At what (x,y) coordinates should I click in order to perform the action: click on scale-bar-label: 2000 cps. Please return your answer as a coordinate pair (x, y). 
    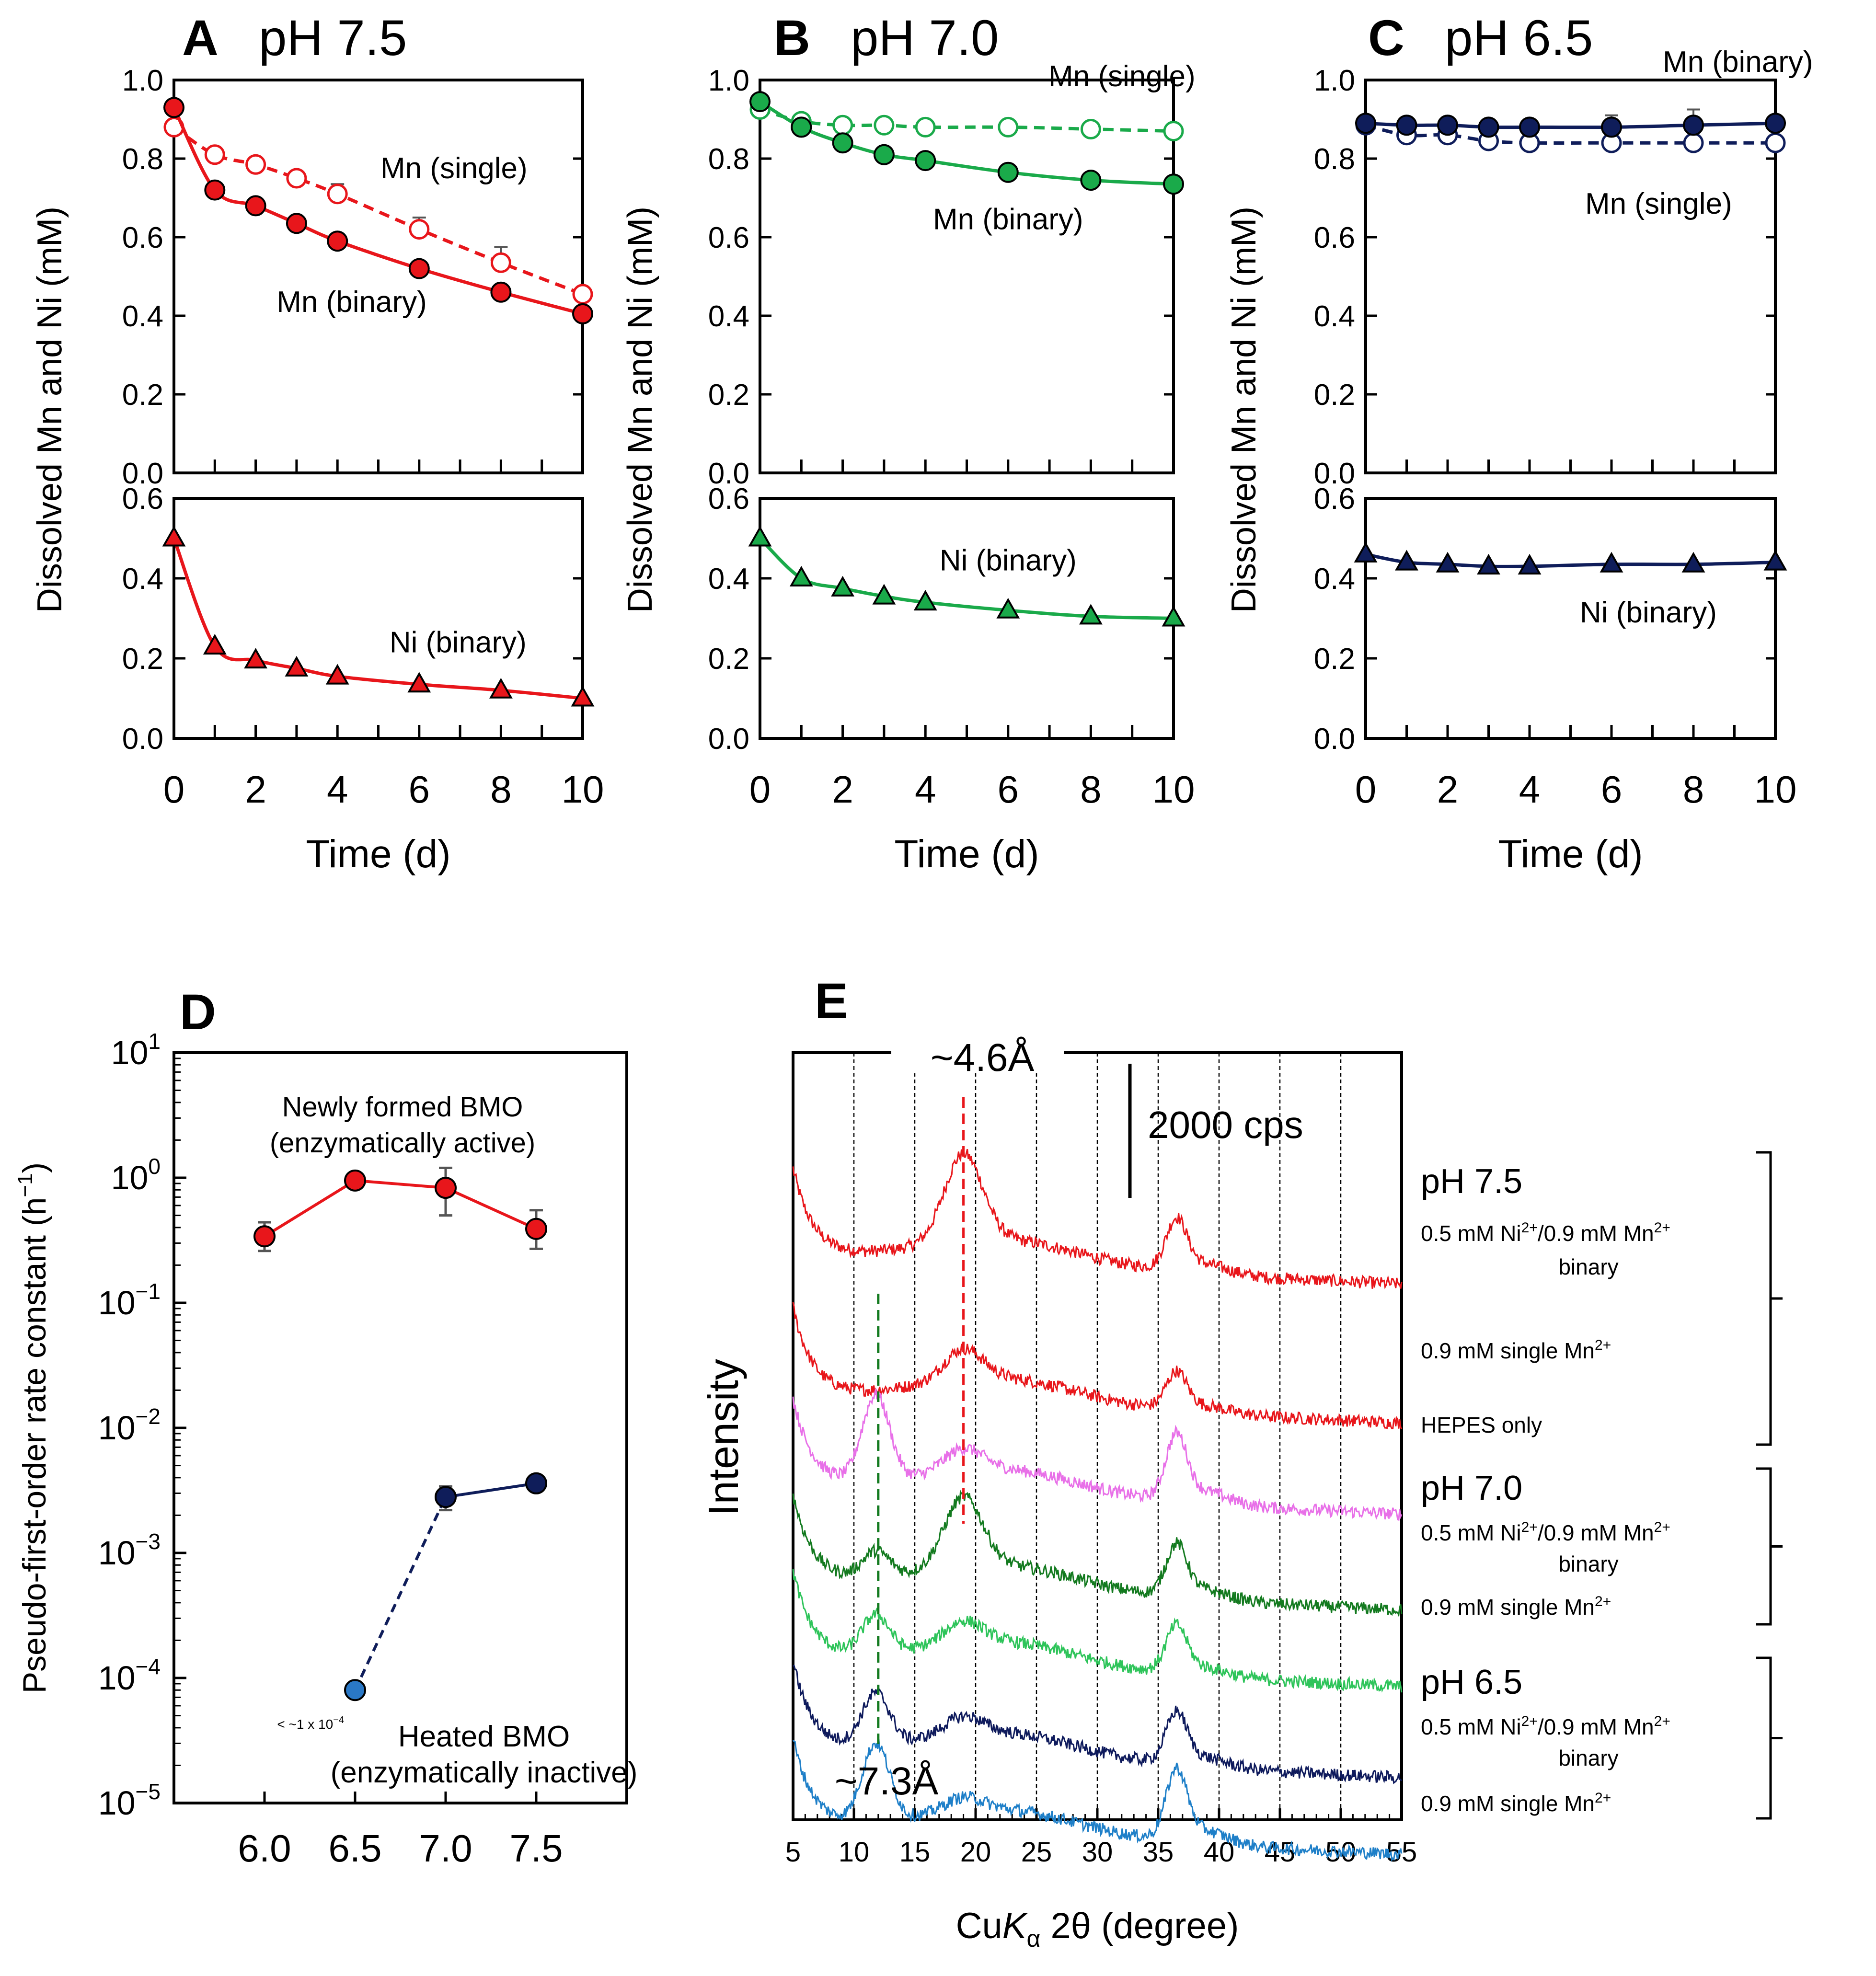
    Looking at the image, I should click on (1225, 1124).